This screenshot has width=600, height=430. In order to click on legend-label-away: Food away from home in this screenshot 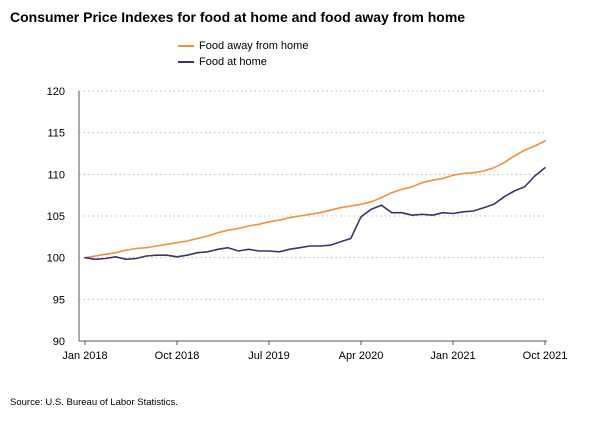, I will do `click(254, 46)`.